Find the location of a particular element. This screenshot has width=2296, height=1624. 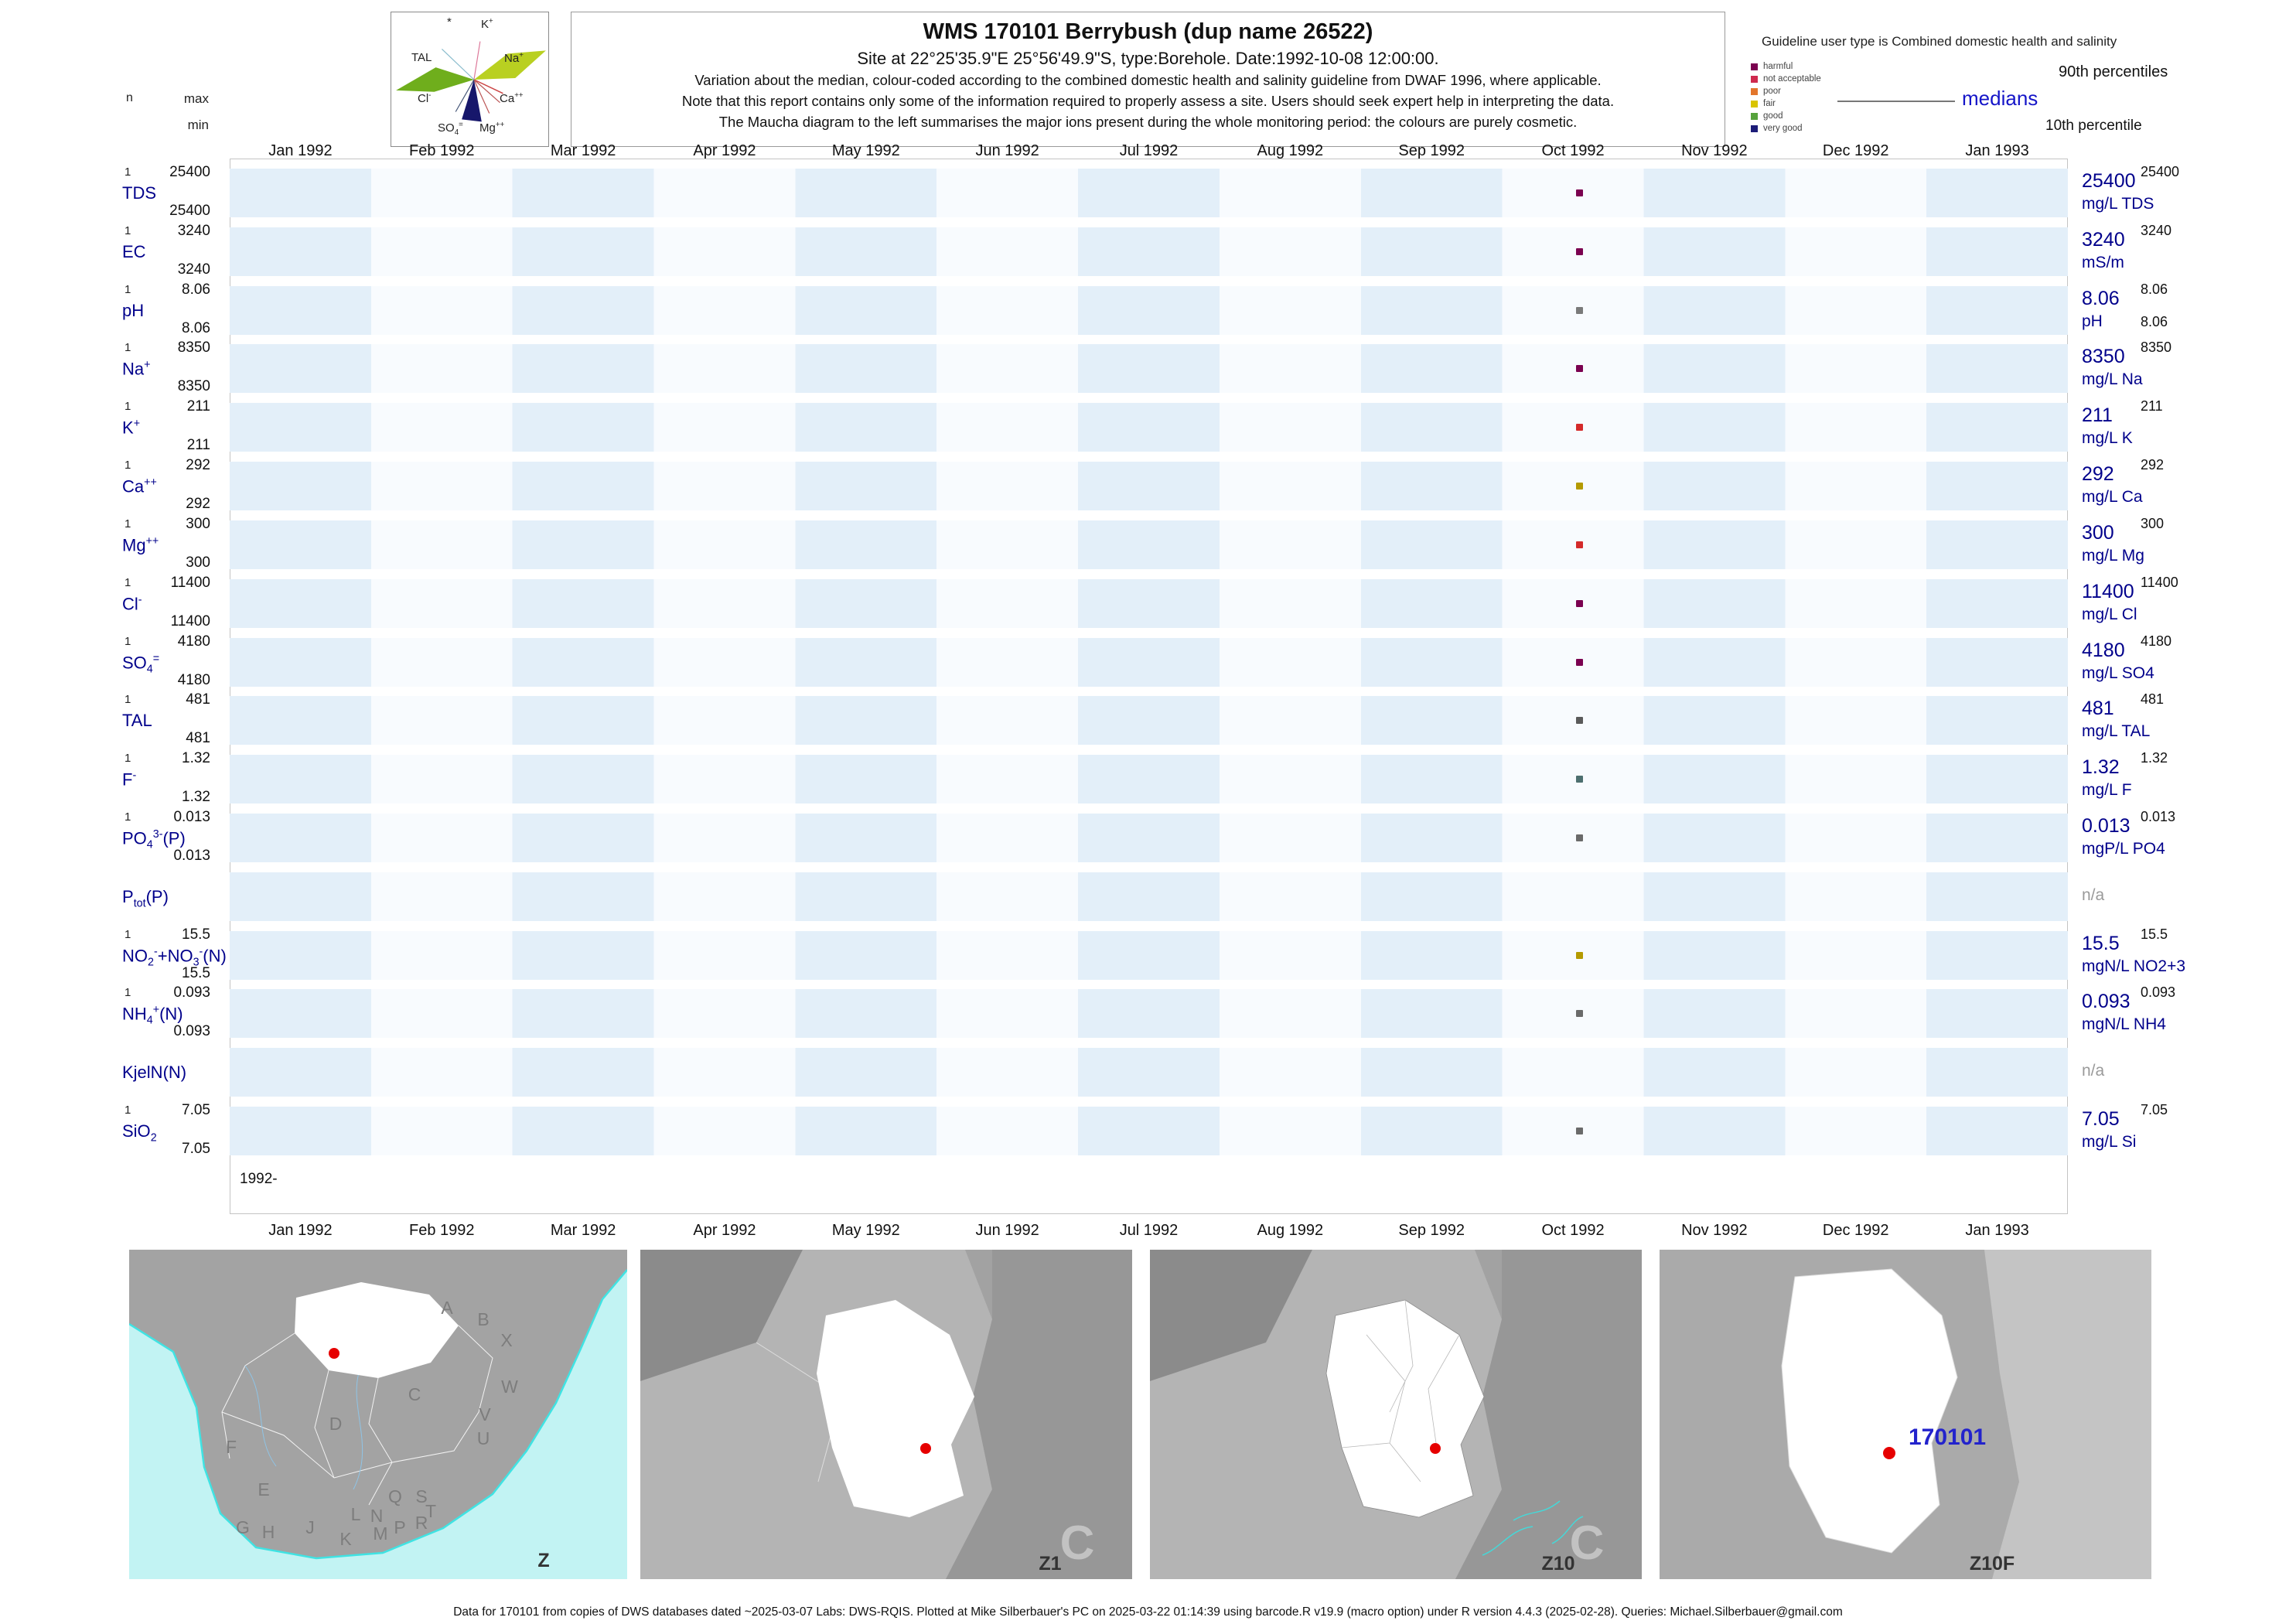

maucha-cl-blade is located at coordinates (435, 79).